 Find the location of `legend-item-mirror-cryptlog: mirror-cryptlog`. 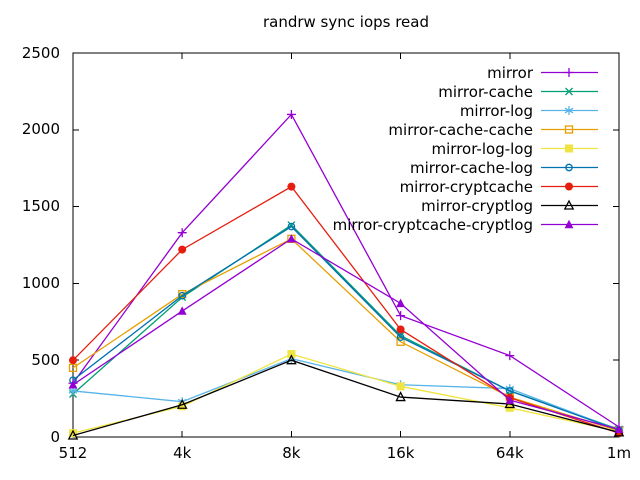

legend-item-mirror-cryptlog: mirror-cryptlog is located at coordinates (299, 205).